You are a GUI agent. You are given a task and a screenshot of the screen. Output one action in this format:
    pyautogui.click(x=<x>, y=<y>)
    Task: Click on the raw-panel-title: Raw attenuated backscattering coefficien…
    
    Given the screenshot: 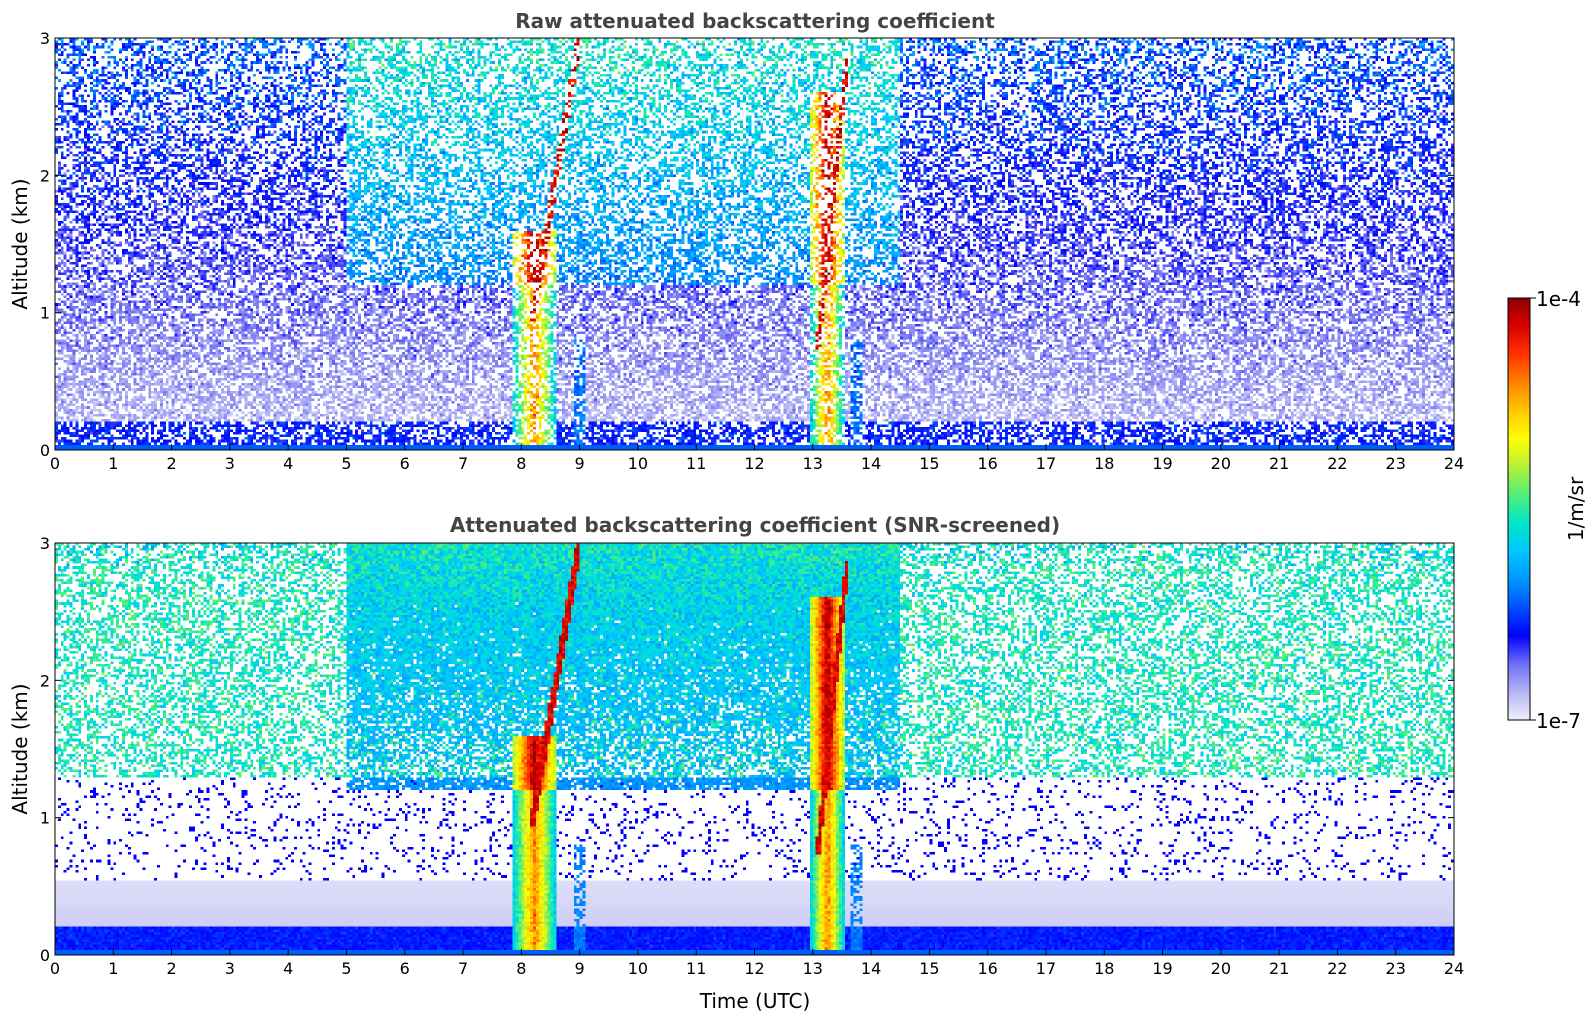 What is the action you would take?
    pyautogui.click(x=755, y=21)
    